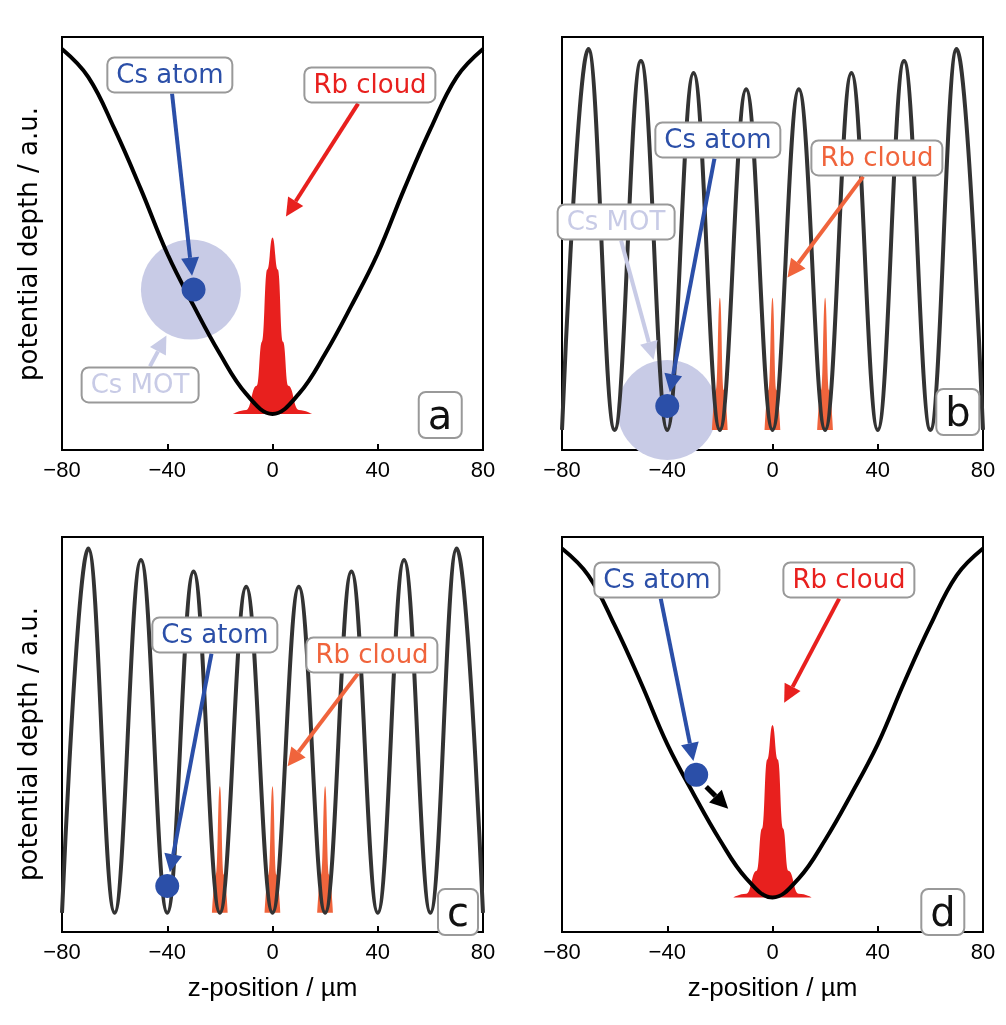  I want to click on annotation: d, so click(943, 912).